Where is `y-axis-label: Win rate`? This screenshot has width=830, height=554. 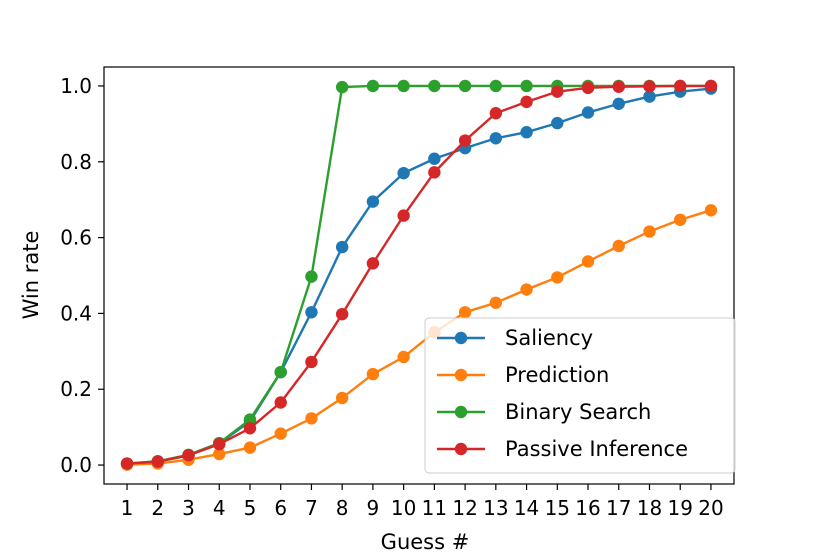
y-axis-label: Win rate is located at coordinates (31, 275).